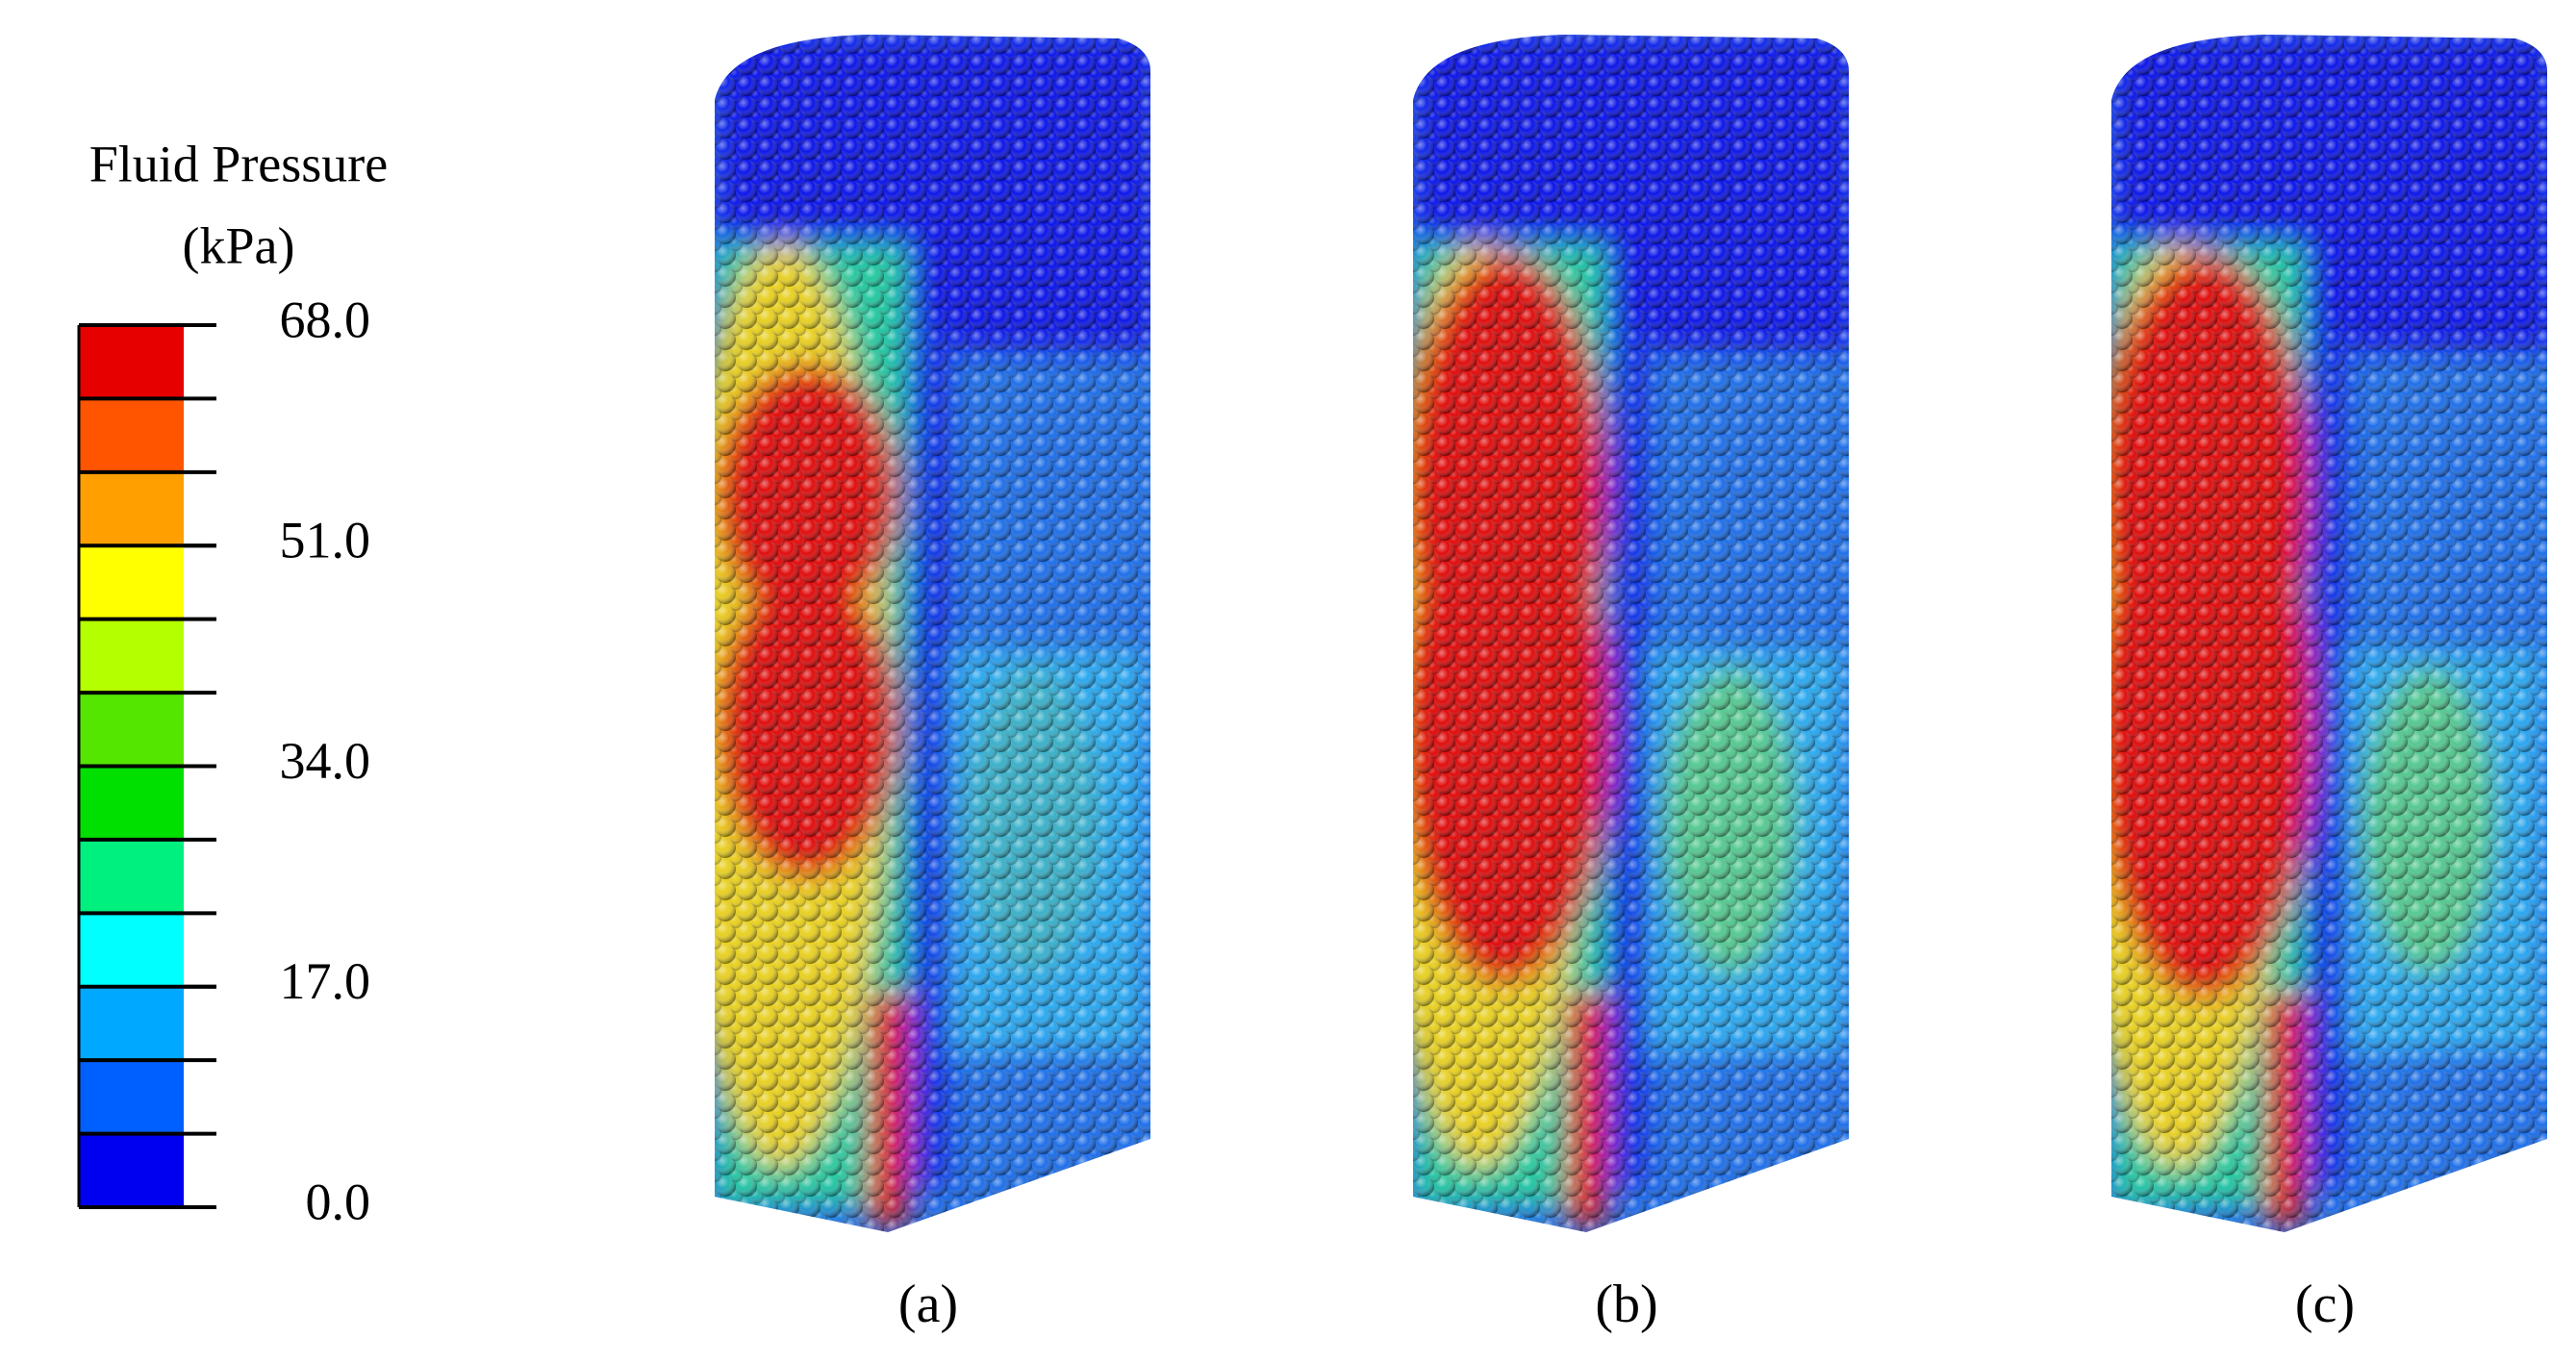  Describe the element at coordinates (928, 1304) in the screenshot. I see `panel-label: (a)` at that location.